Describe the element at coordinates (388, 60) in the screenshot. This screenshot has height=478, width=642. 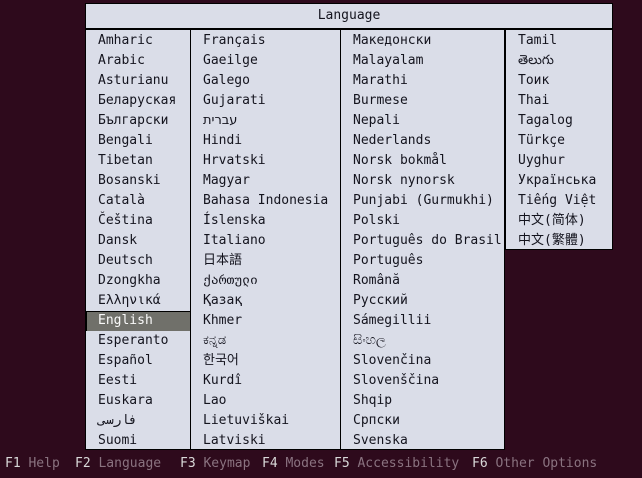
I see `language-item: Malayalam` at that location.